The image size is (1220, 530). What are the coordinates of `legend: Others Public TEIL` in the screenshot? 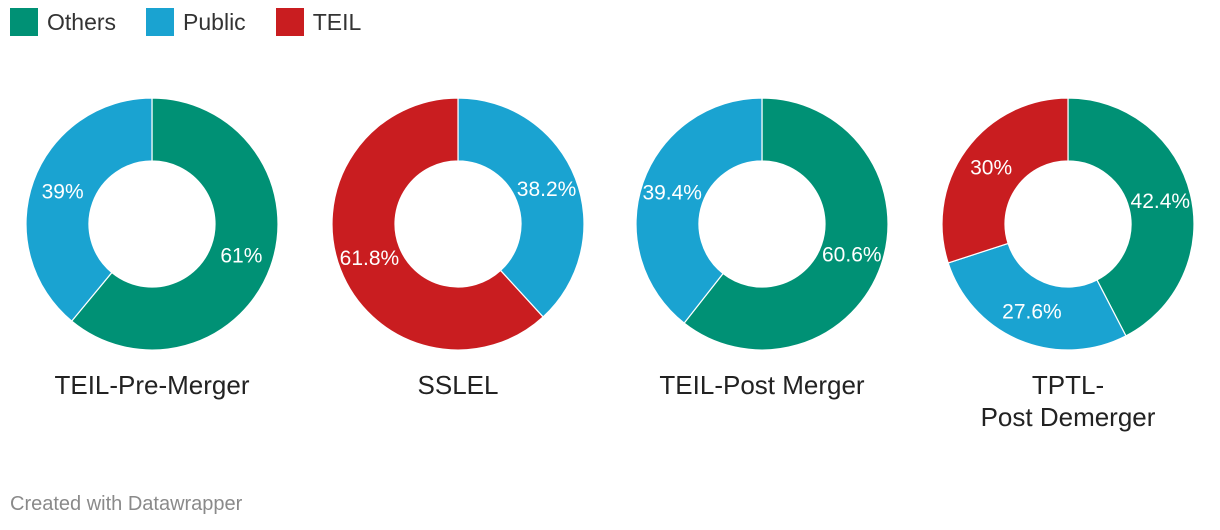 It's located at (185, 22).